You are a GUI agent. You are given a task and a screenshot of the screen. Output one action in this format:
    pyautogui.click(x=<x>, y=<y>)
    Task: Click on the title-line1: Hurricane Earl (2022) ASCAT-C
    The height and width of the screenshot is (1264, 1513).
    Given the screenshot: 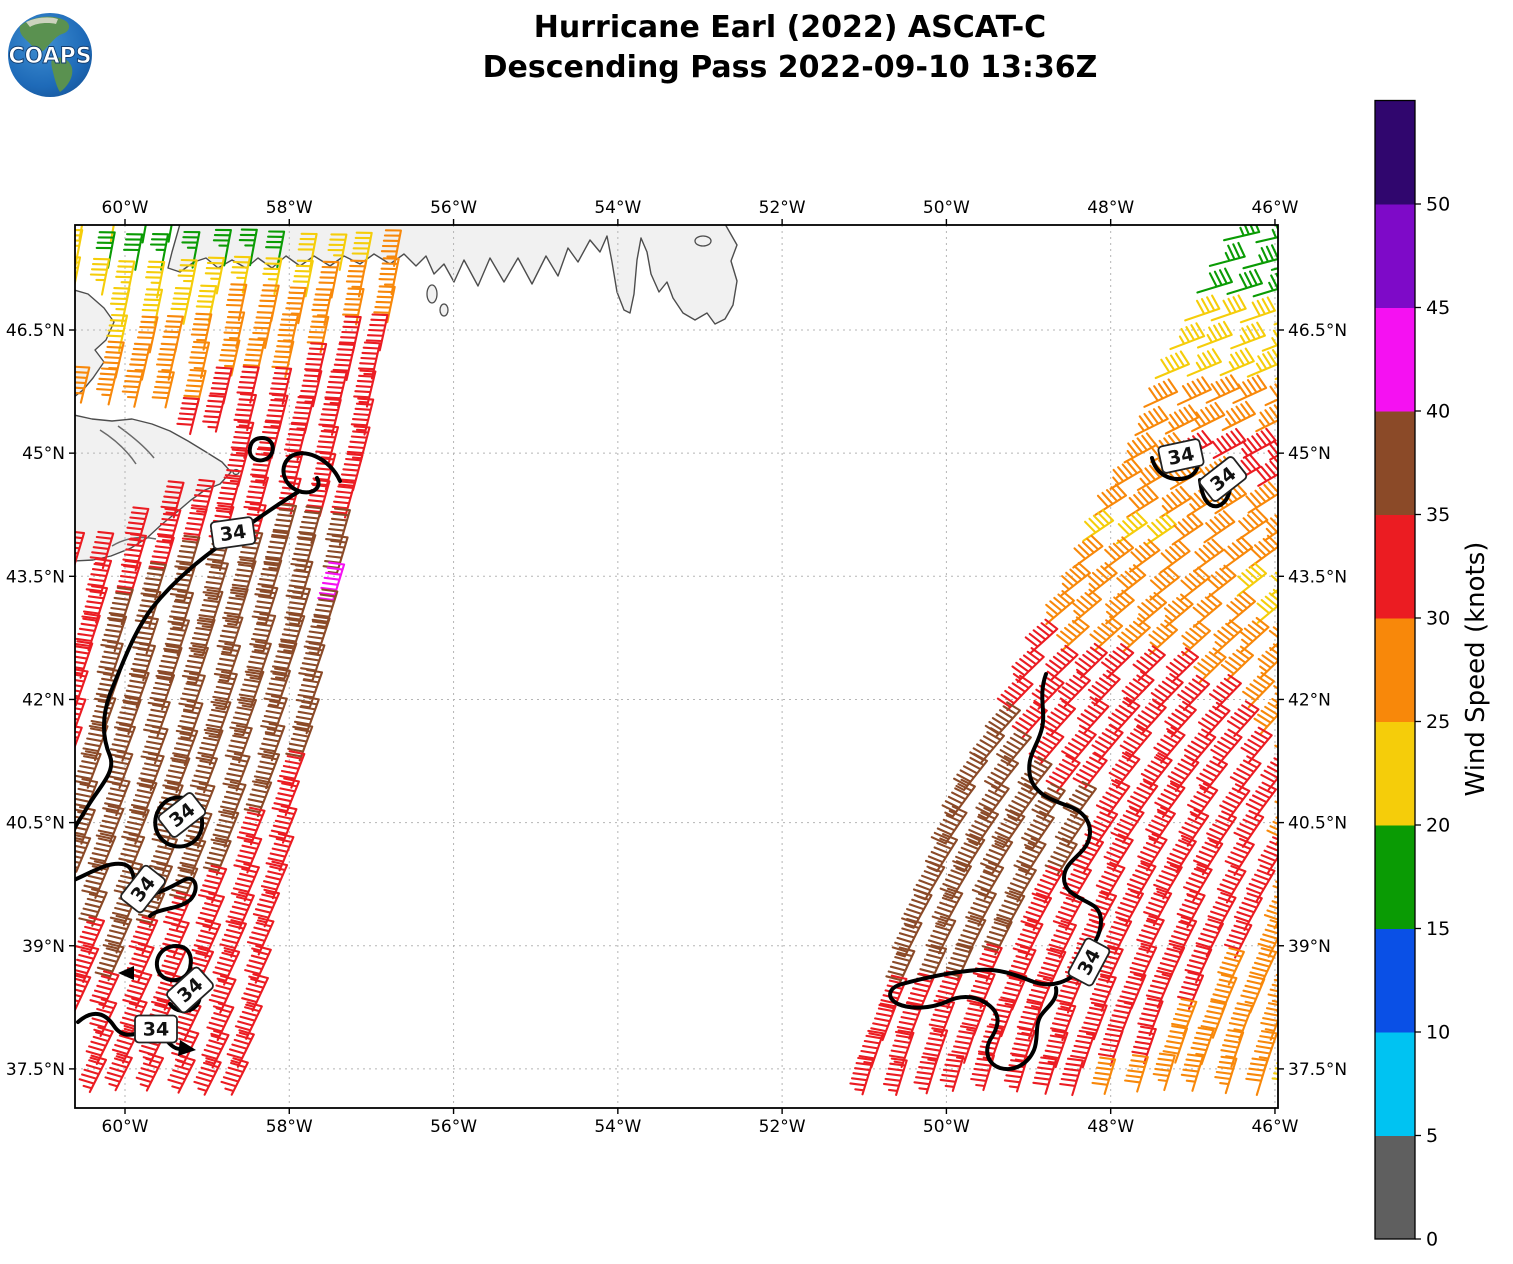 What is the action you would take?
    pyautogui.click(x=790, y=27)
    